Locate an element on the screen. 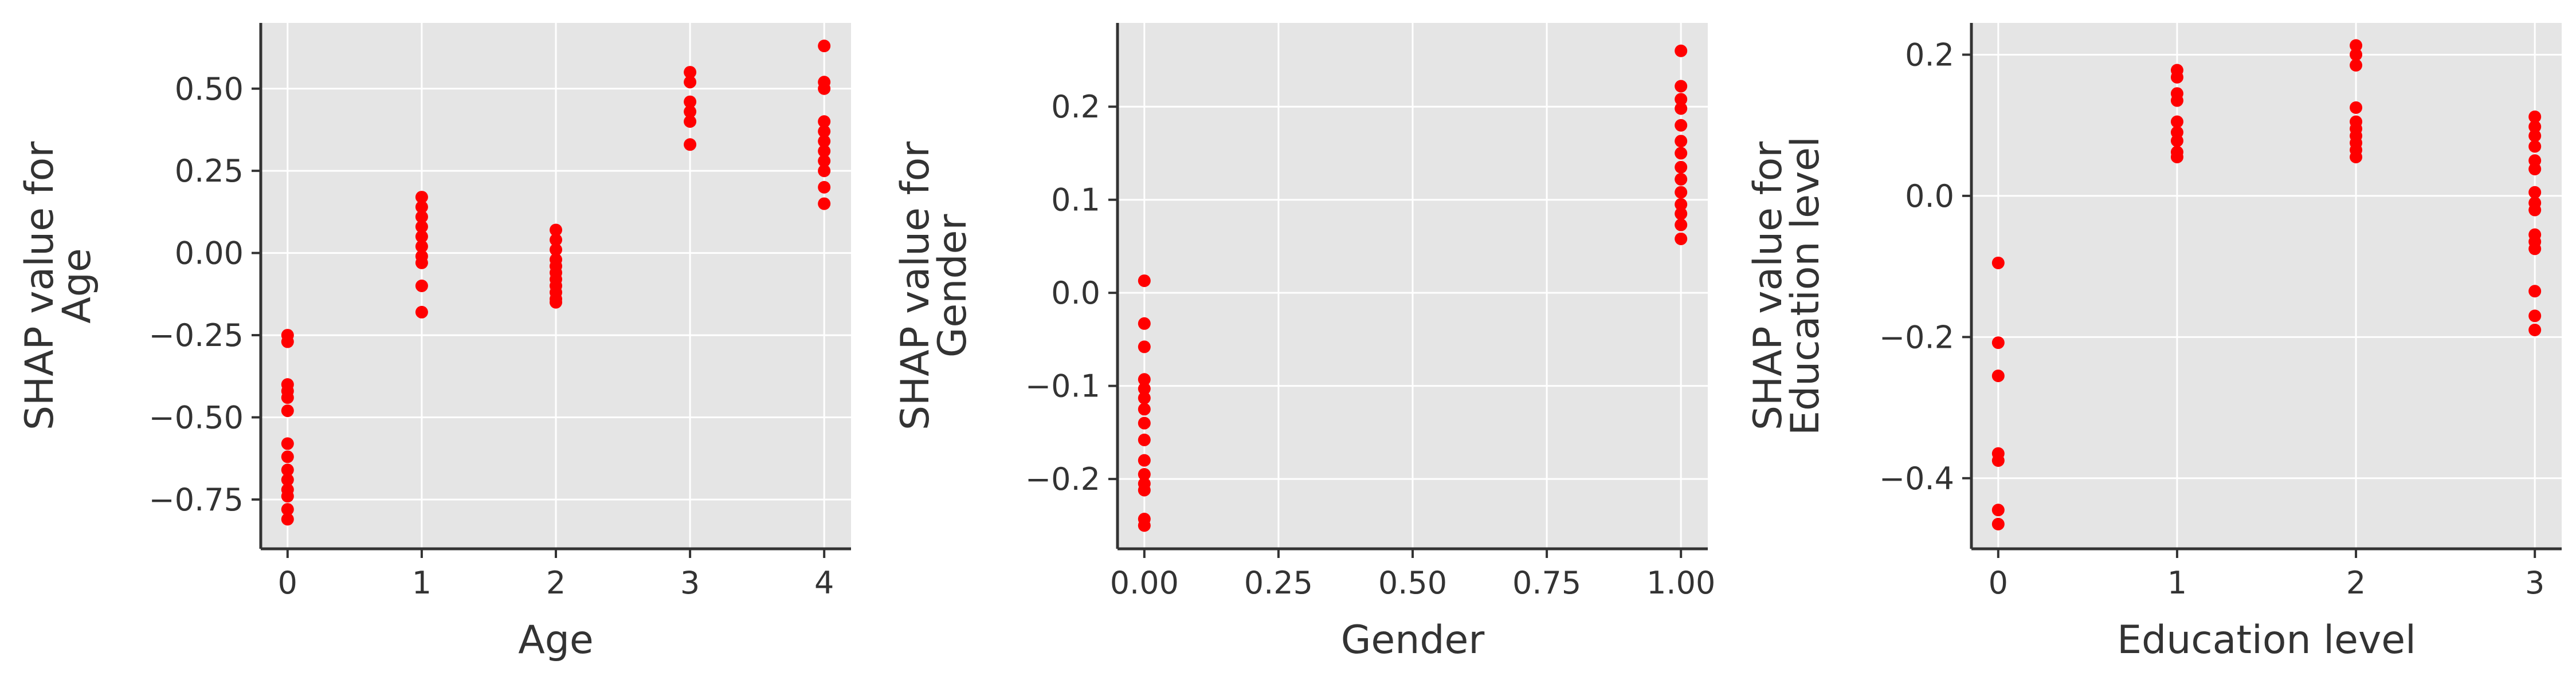 The width and height of the screenshot is (2576, 684). x-axis-label: Gender is located at coordinates (1413, 640).